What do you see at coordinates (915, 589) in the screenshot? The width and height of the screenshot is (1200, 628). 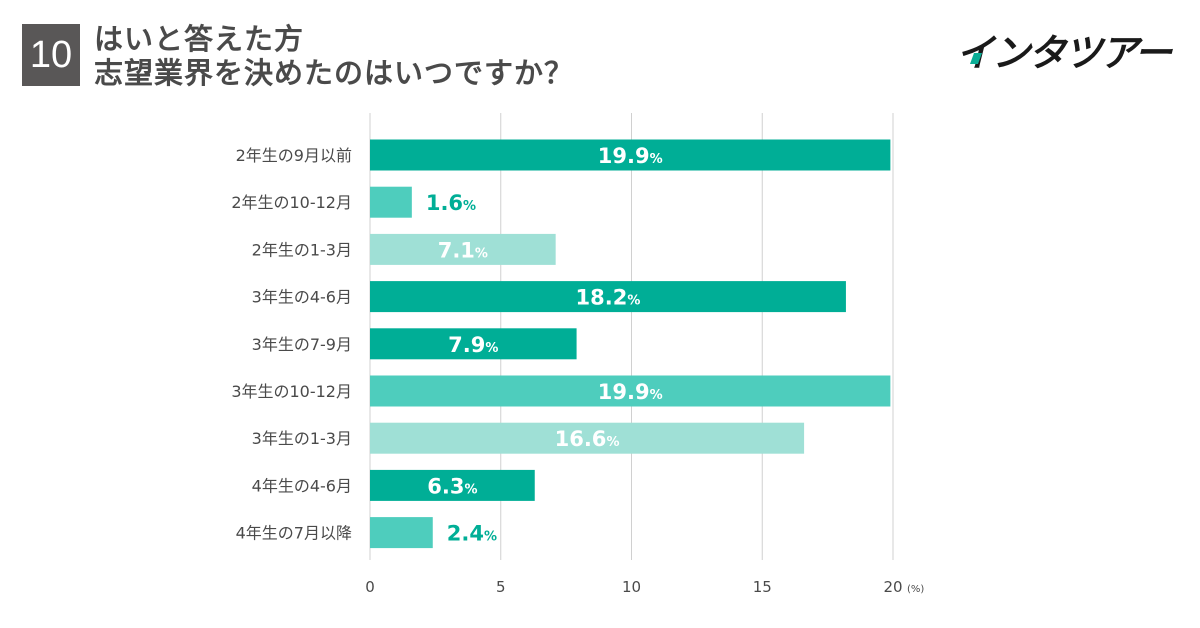 I see `x-unit-label: (%)` at bounding box center [915, 589].